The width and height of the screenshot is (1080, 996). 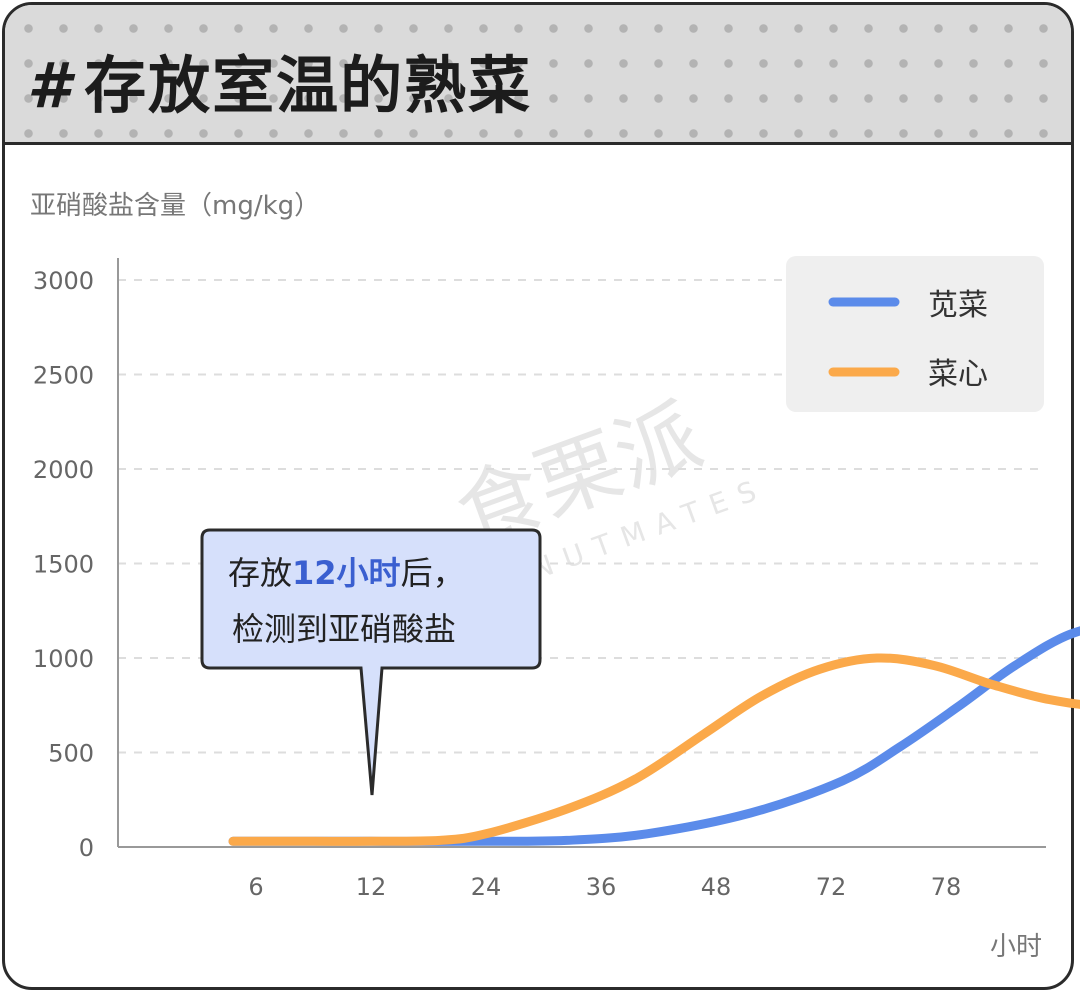 I want to click on y-ticks: 0 500 1000 1500 2000 2500 3000, so click(x=63, y=564).